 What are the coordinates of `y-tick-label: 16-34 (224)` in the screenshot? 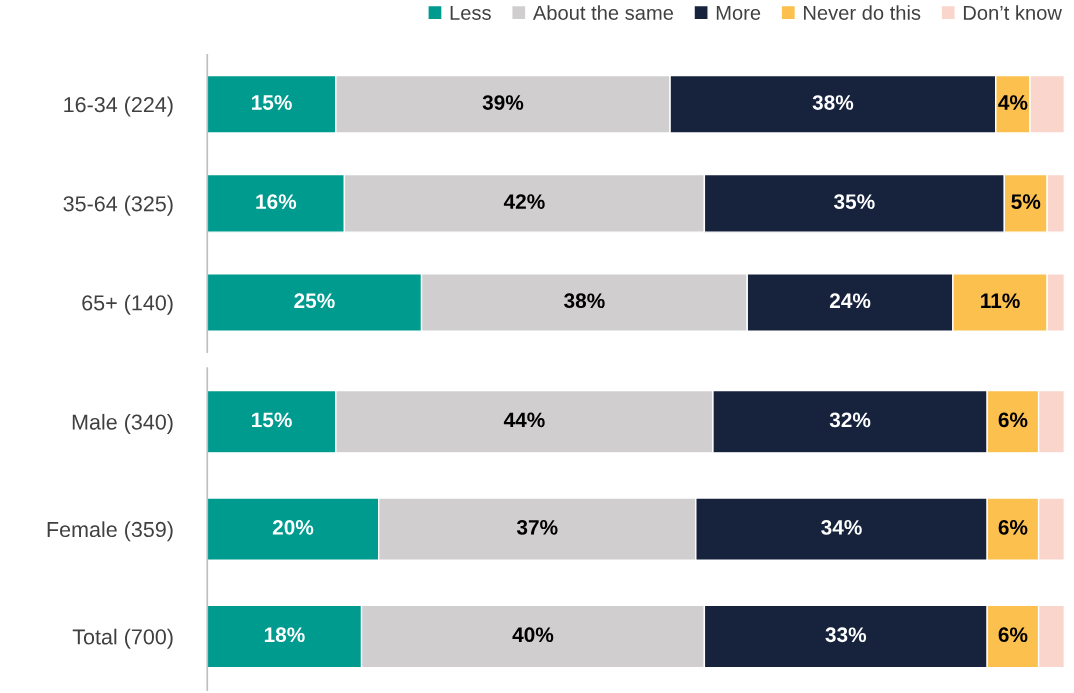 It's located at (118, 106).